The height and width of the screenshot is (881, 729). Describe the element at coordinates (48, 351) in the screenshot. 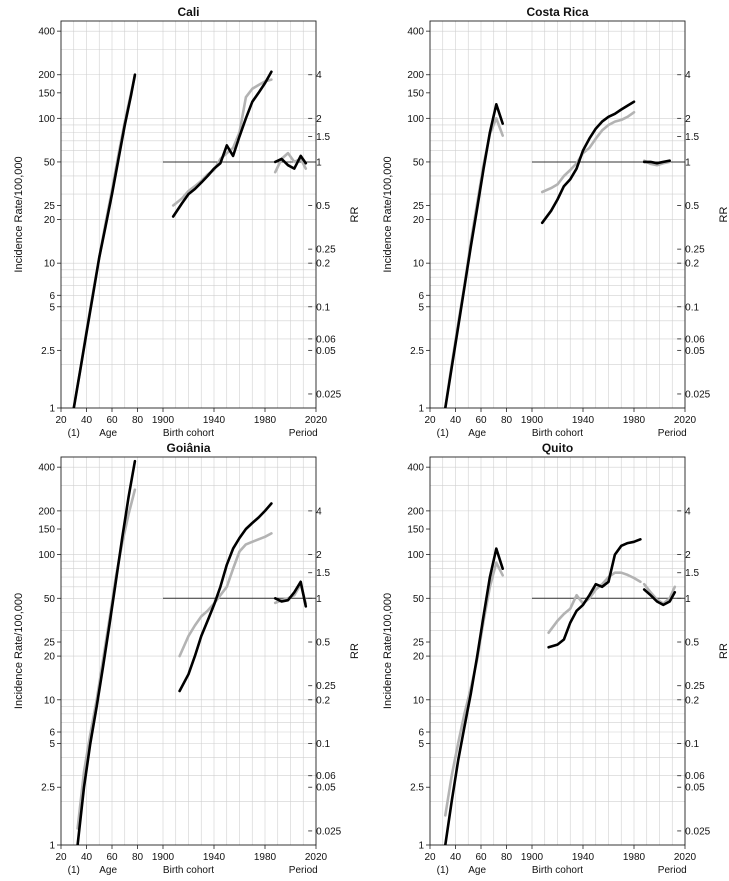

I see `y-tick-label: 2.5` at that location.